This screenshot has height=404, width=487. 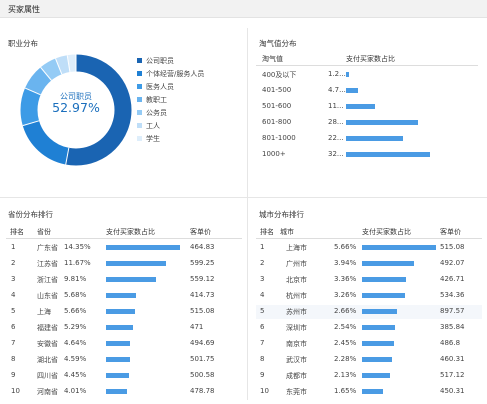 What do you see at coordinates (369, 360) in the screenshot?
I see `city-row: 8 武汉市 2.28% 460.31` at bounding box center [369, 360].